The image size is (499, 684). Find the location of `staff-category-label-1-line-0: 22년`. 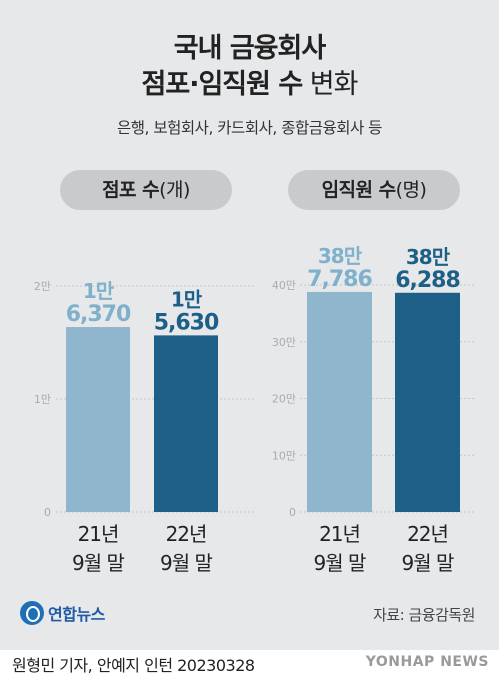

staff-category-label-1-line-0: 22년 is located at coordinates (427, 534).